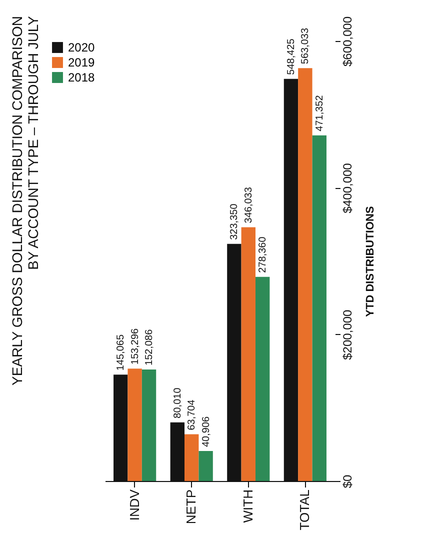  What do you see at coordinates (192, 414) in the screenshot?
I see `data-label: 63,704` at bounding box center [192, 414].